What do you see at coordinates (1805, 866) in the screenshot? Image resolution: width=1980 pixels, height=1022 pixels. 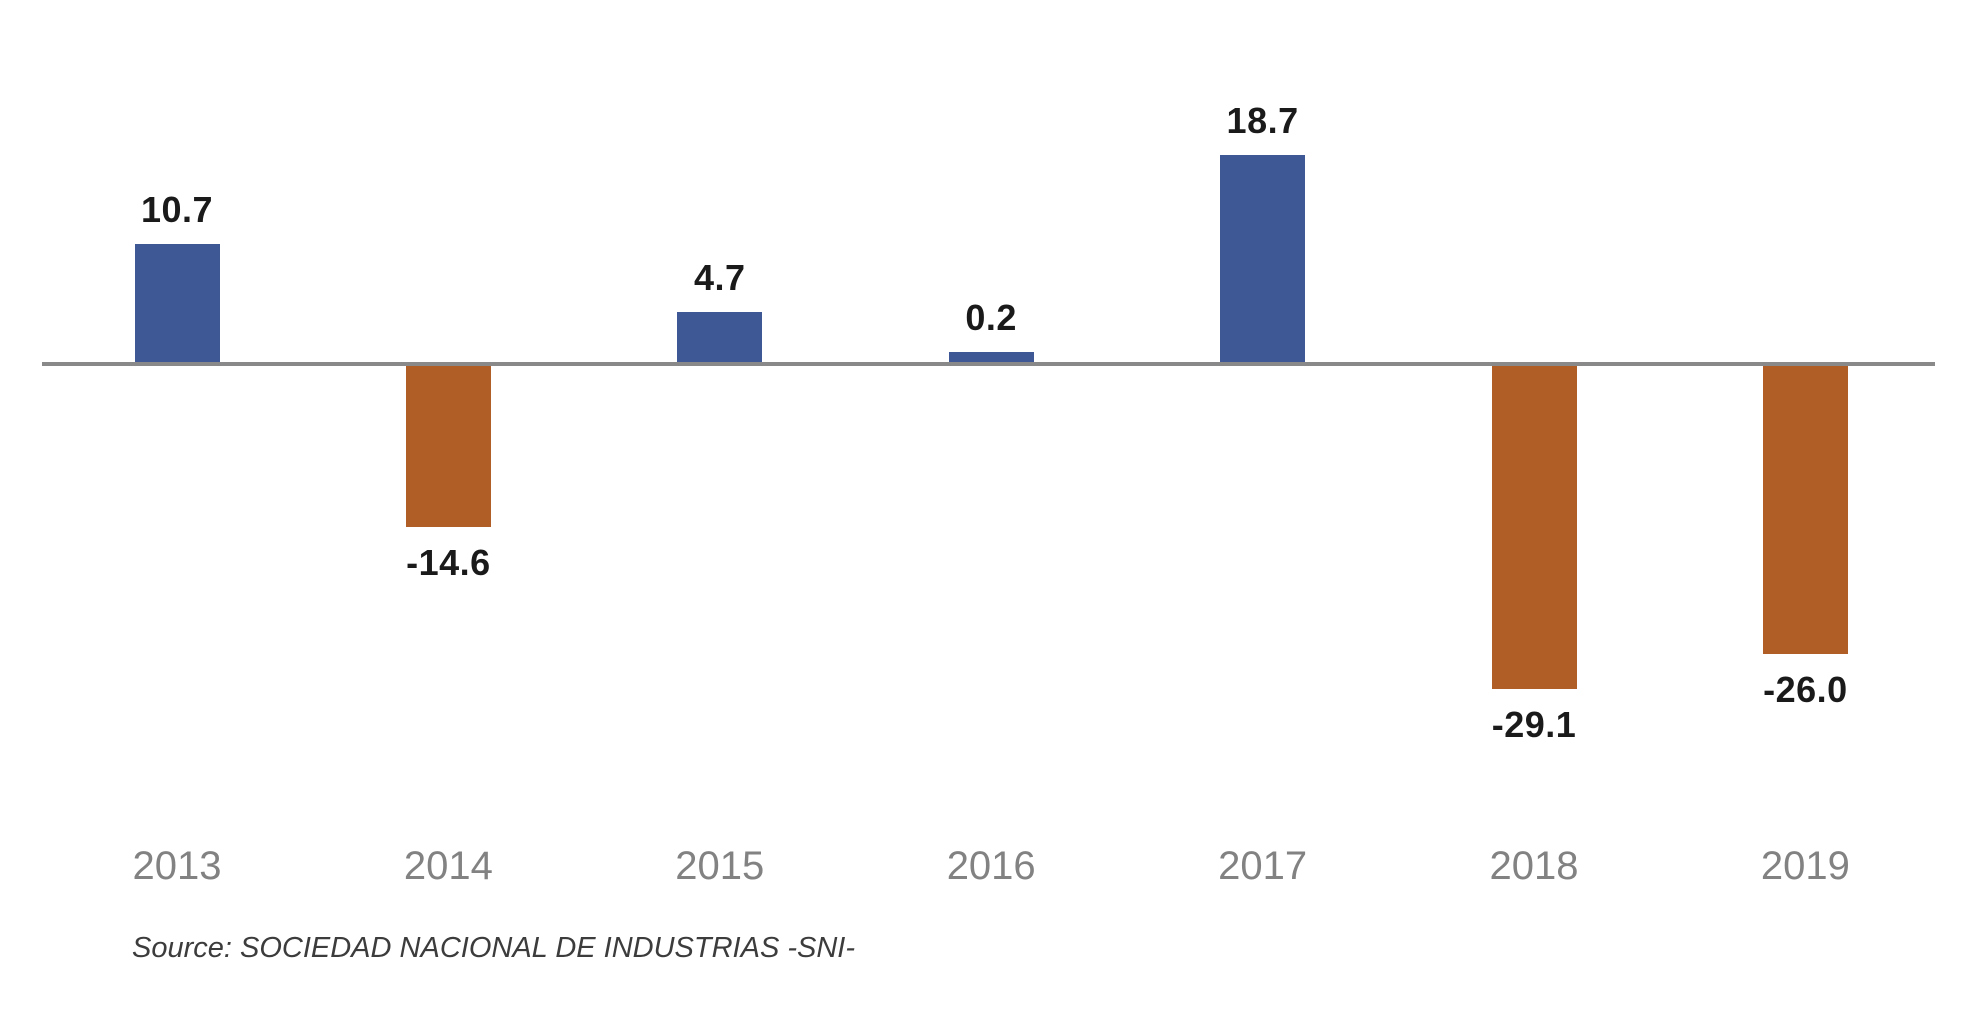 I see `x-axis-label-2019: 2019` at bounding box center [1805, 866].